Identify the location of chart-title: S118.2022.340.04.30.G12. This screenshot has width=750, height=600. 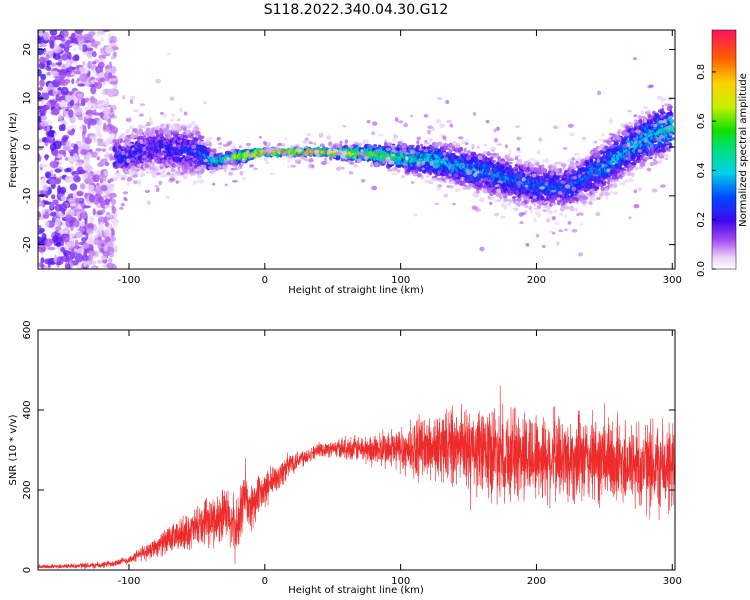
(356, 10).